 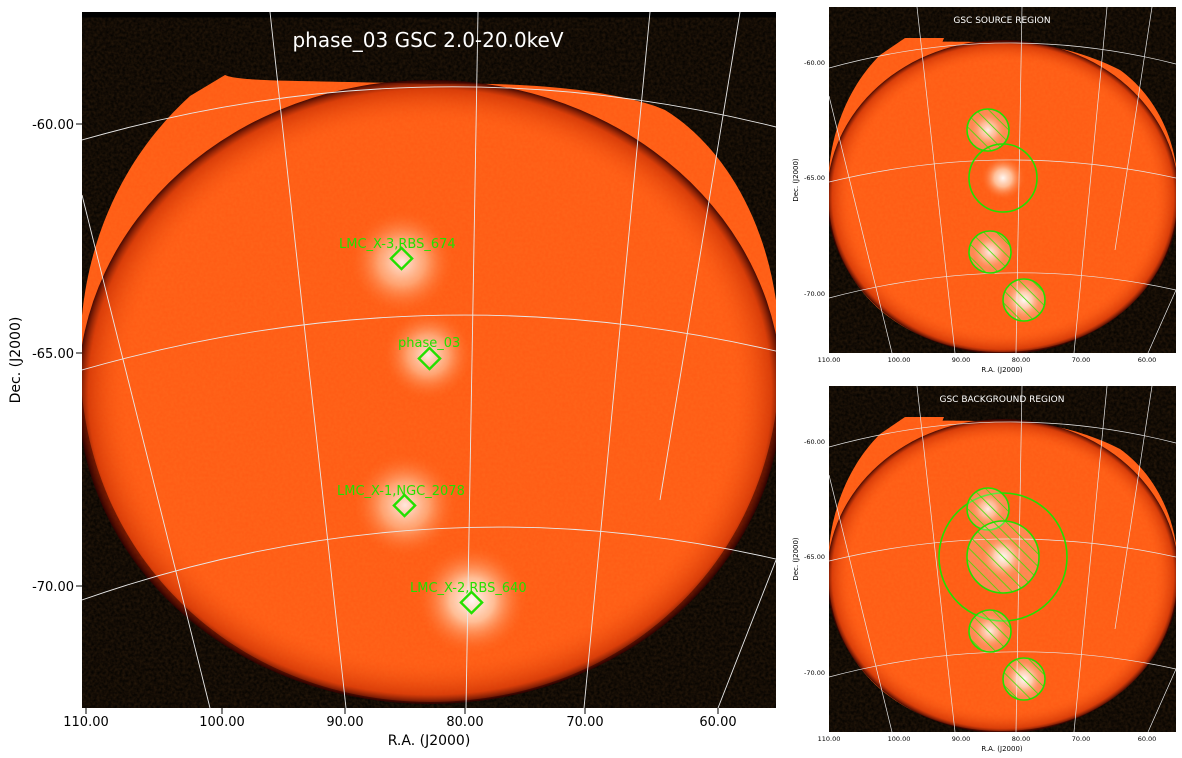 What do you see at coordinates (1001, 21) in the screenshot?
I see `source-panel-title: GSC SOURCE REGION` at bounding box center [1001, 21].